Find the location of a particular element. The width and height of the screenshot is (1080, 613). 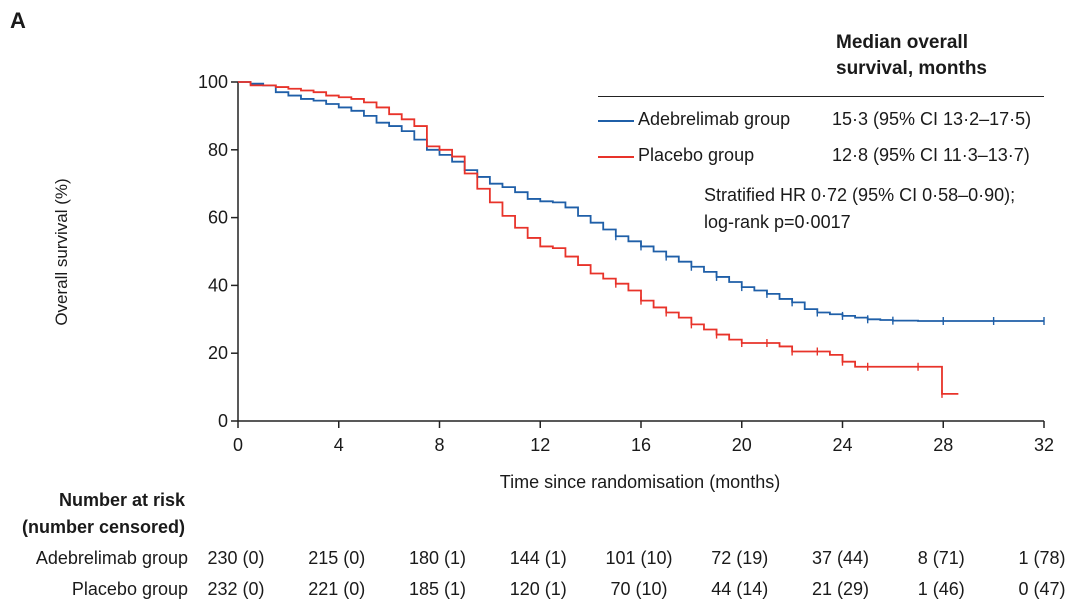

y-tick-label-60: 60 is located at coordinates (218, 218).